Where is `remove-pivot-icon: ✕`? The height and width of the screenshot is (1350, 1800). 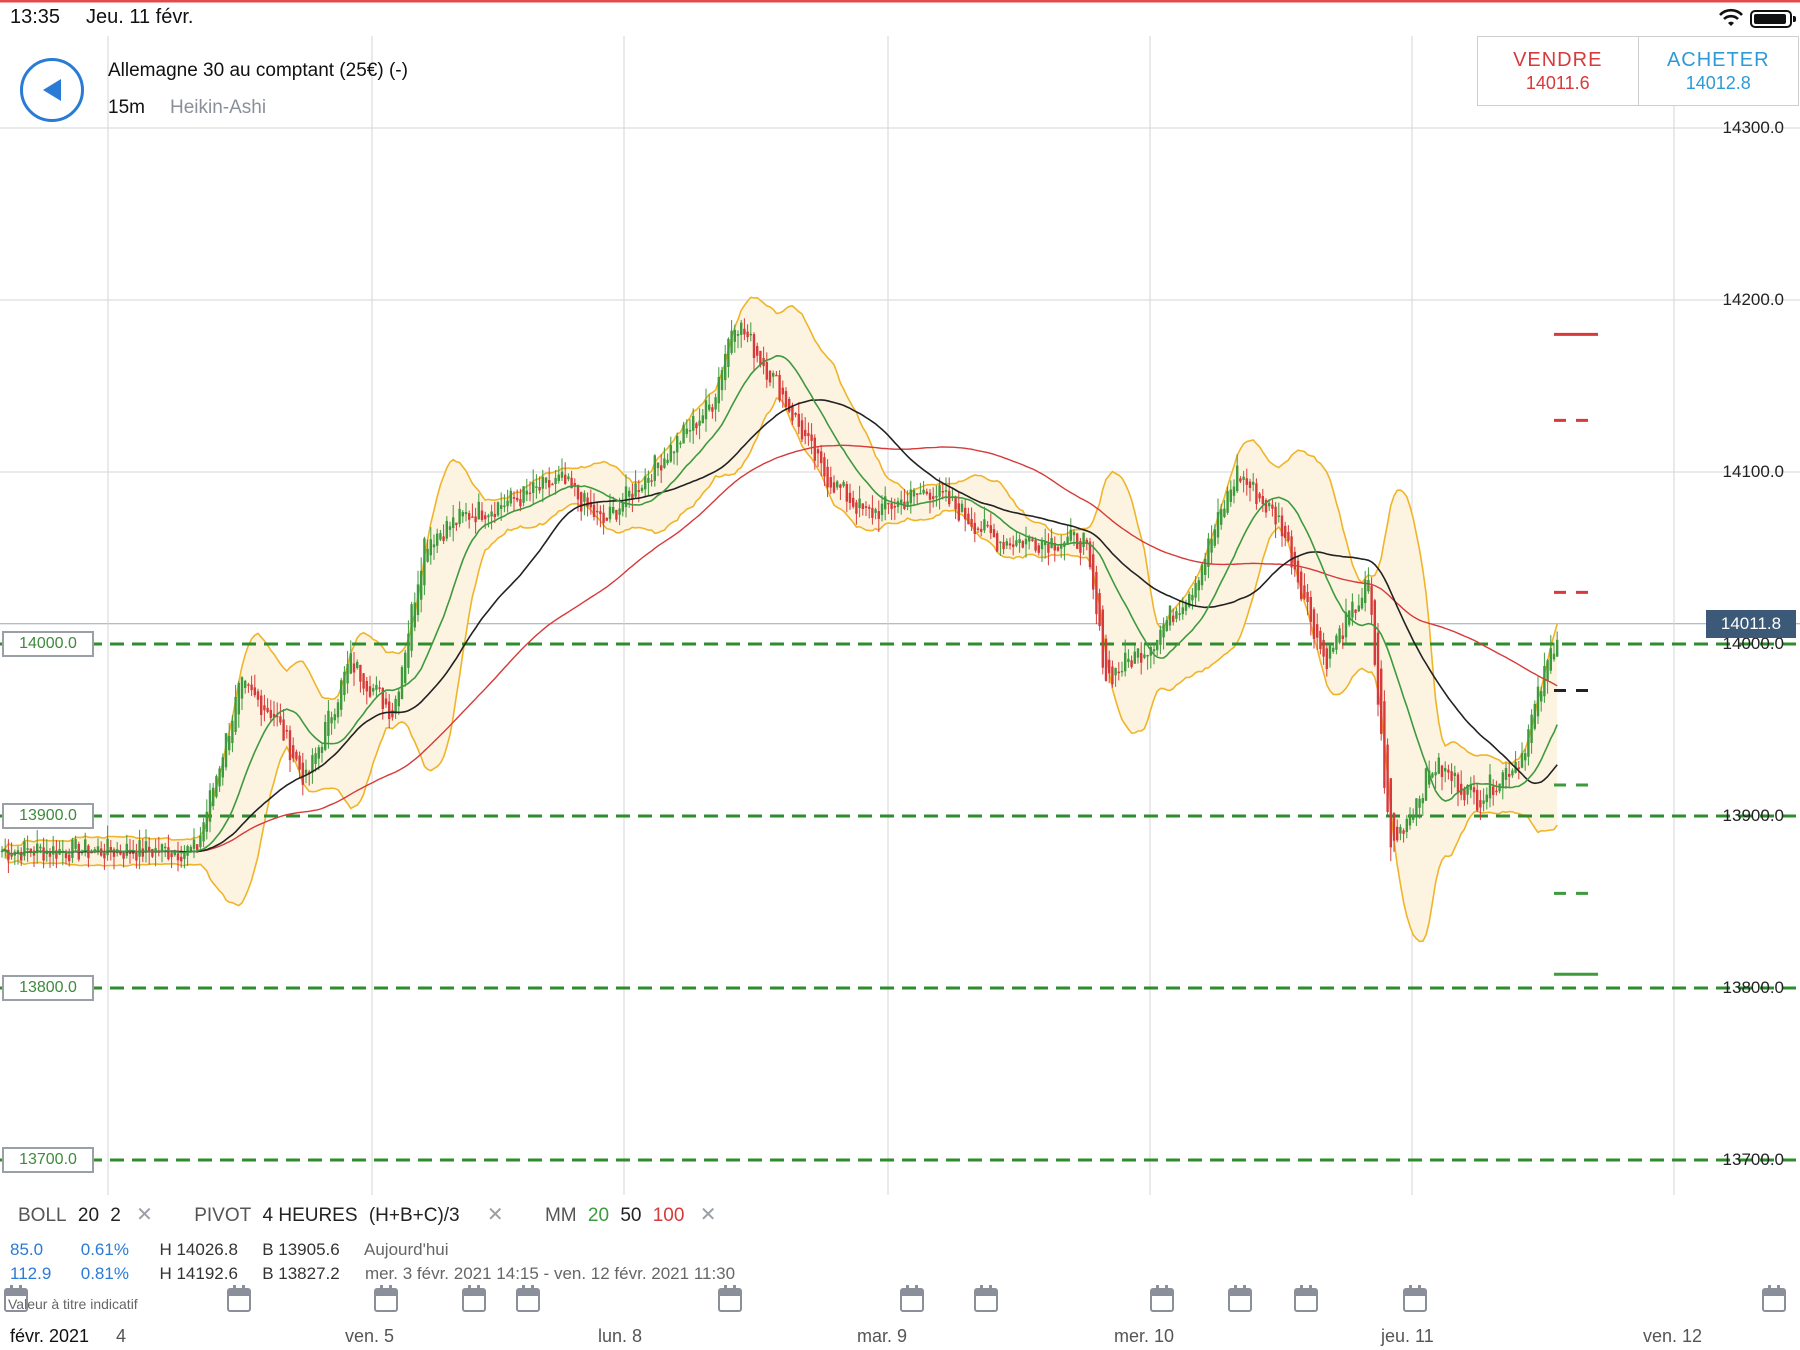 remove-pivot-icon: ✕ is located at coordinates (495, 1215).